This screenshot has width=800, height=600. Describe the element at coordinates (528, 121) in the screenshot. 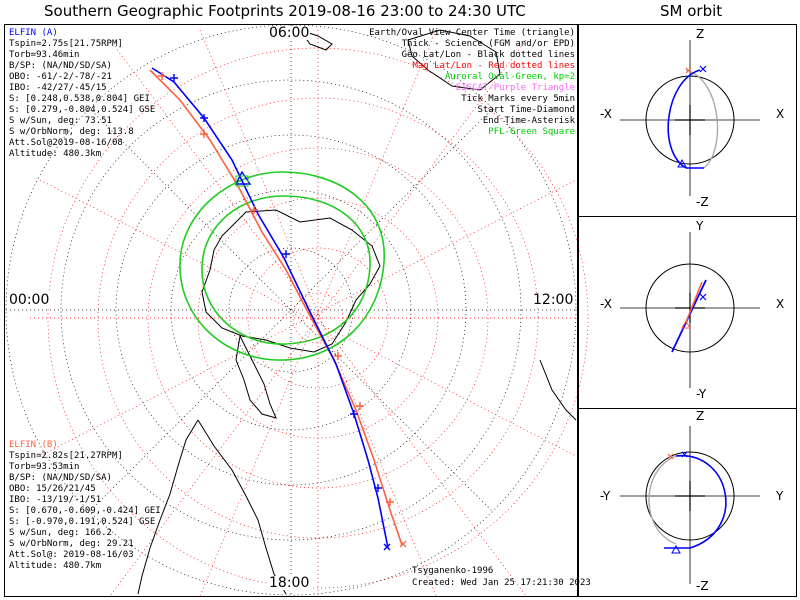

I see `legend-item: End Time-Asterisk` at that location.